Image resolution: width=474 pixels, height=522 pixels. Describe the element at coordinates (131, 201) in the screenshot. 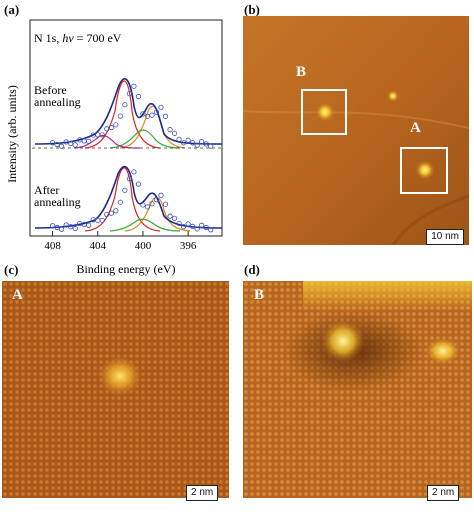

I see `after-data-points` at that location.